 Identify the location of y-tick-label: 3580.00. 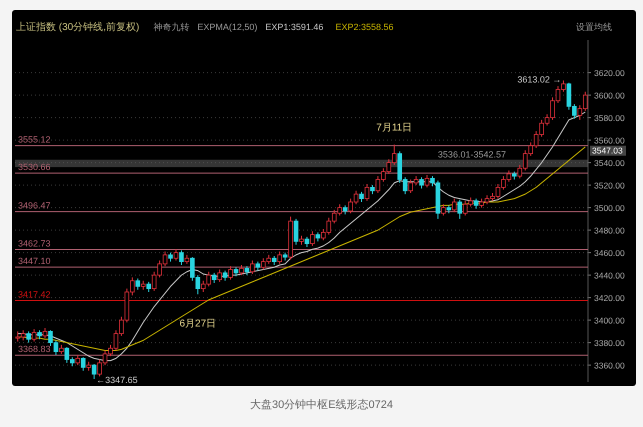
(609, 118).